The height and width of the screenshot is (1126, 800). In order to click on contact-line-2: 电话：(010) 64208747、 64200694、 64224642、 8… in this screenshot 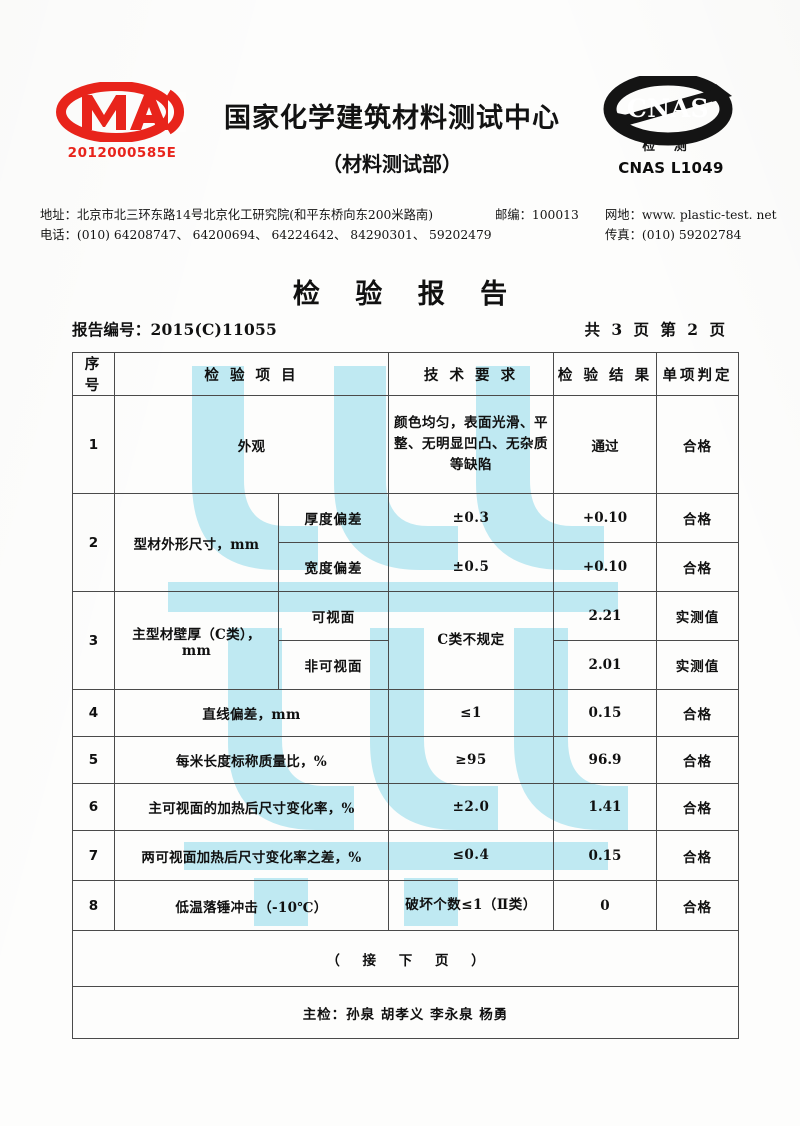, I will do `click(405, 235)`.